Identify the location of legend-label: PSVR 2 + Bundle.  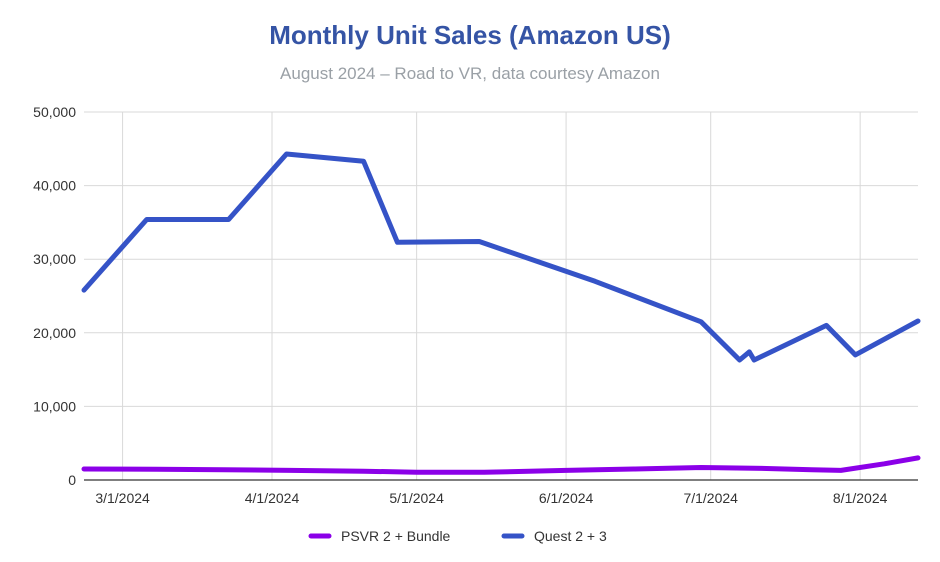
(396, 536).